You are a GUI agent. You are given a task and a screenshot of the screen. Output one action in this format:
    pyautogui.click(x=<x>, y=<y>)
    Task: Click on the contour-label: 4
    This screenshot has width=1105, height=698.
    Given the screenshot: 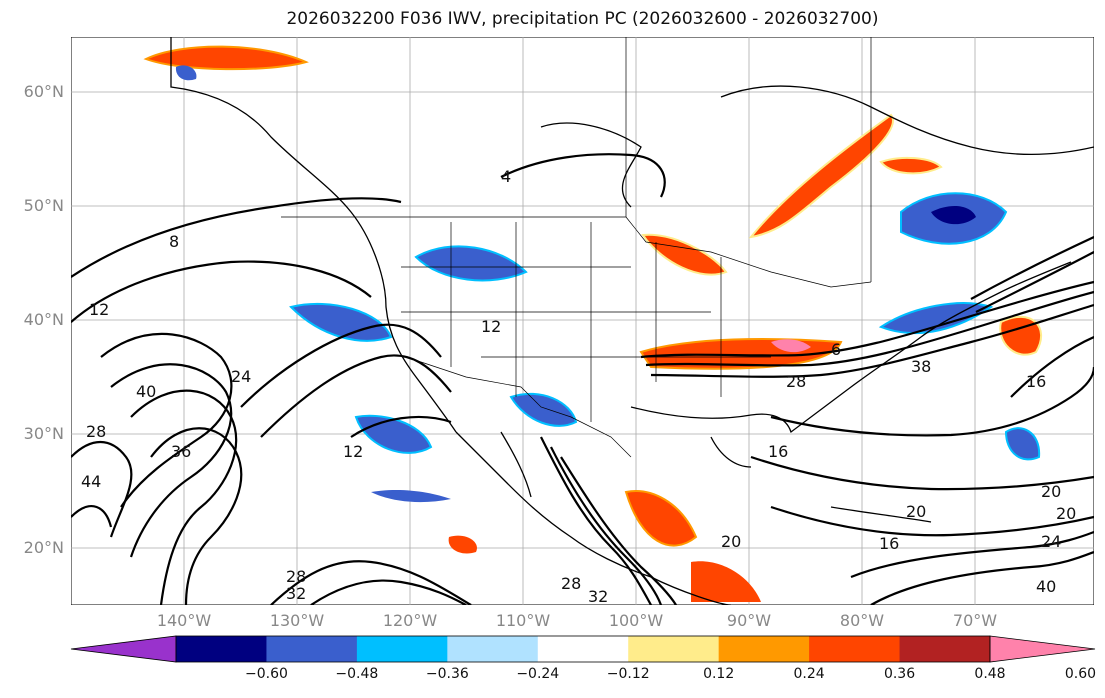 What is the action you would take?
    pyautogui.click(x=506, y=176)
    